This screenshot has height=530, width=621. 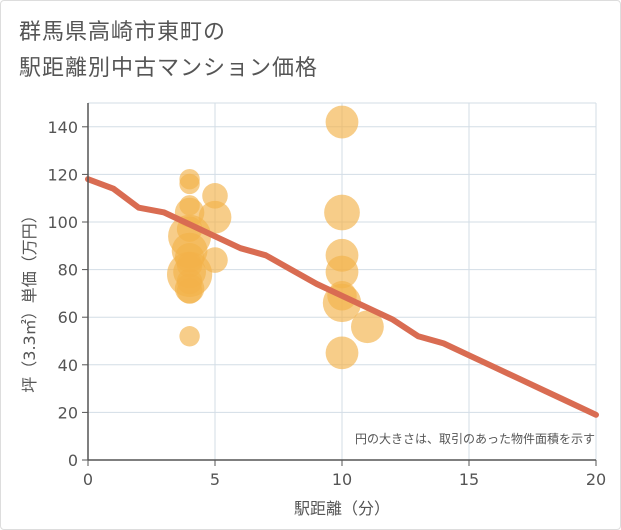 What do you see at coordinates (68, 317) in the screenshot?
I see `y-tick-label: 60` at bounding box center [68, 317].